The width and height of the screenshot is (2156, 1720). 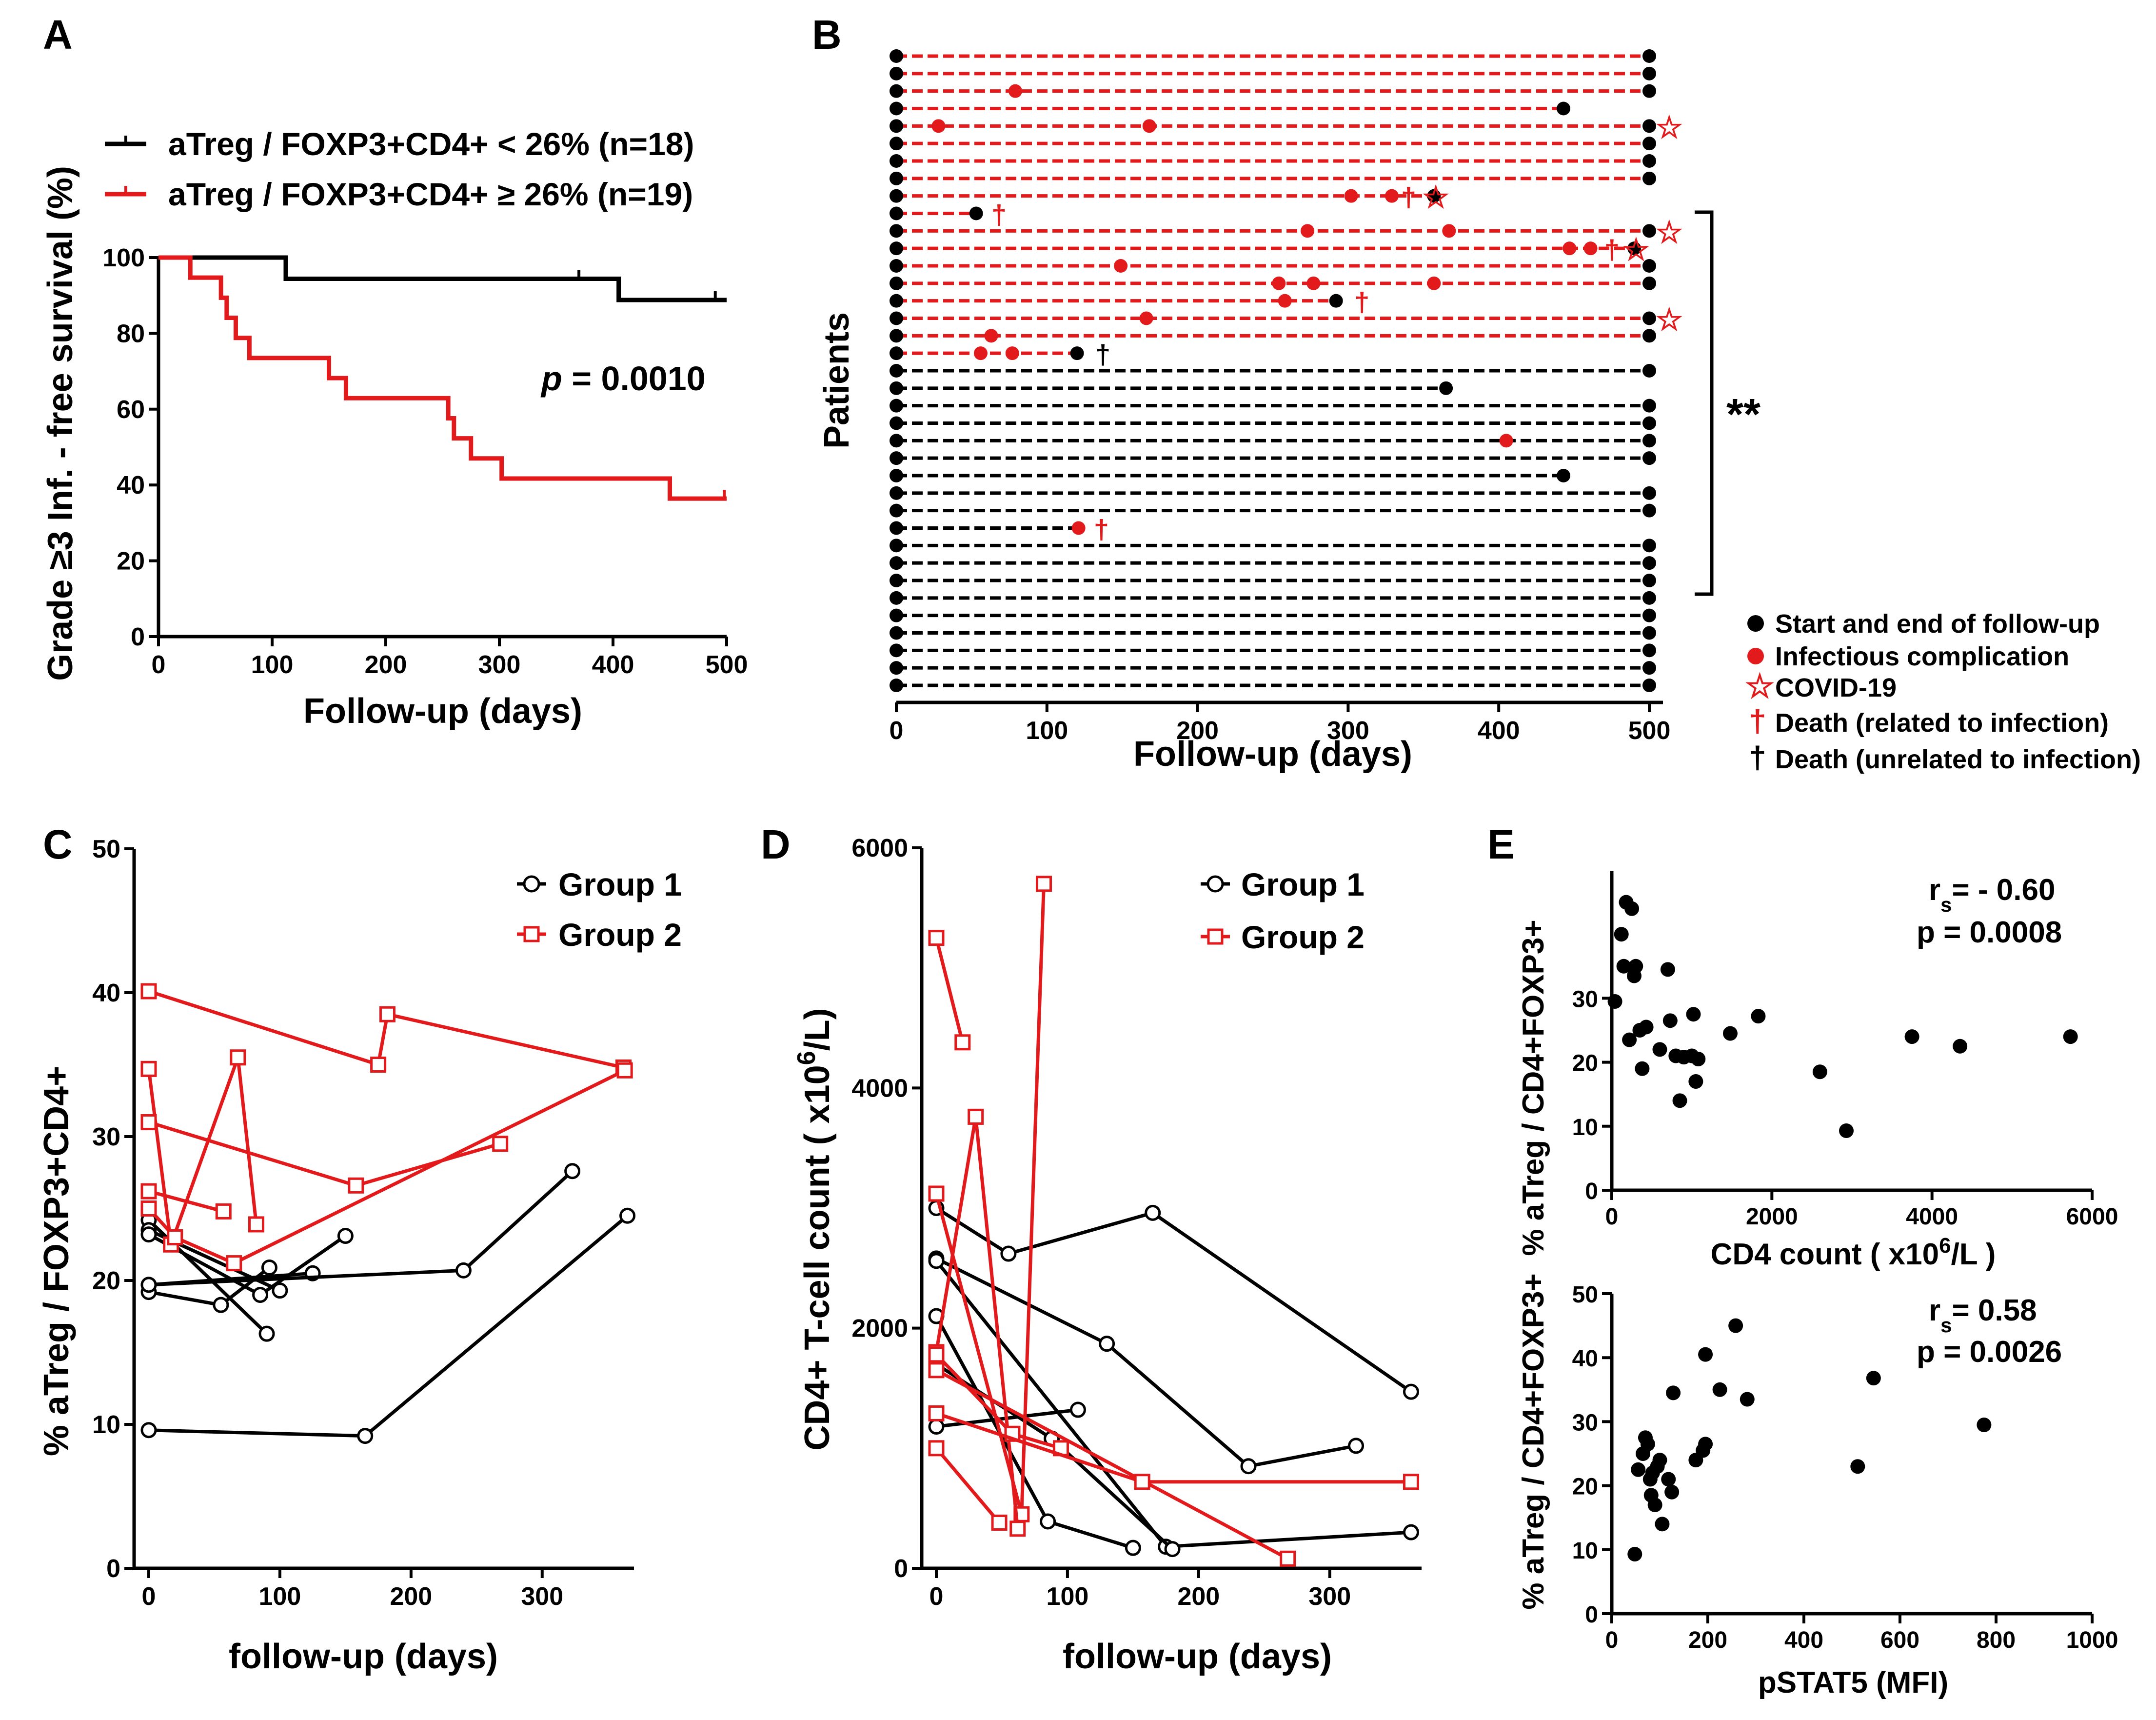 I want to click on patient-19-start-marker, so click(x=897, y=371).